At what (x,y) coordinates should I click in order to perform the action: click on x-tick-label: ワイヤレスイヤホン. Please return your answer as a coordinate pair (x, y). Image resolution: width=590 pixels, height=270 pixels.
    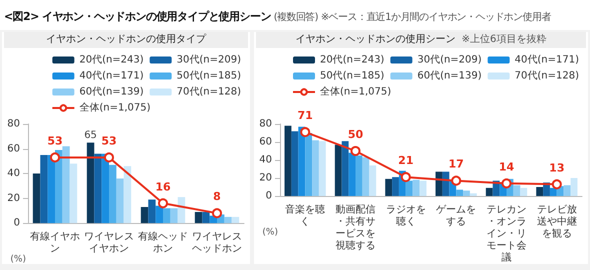
    Looking at the image, I should click on (109, 243).